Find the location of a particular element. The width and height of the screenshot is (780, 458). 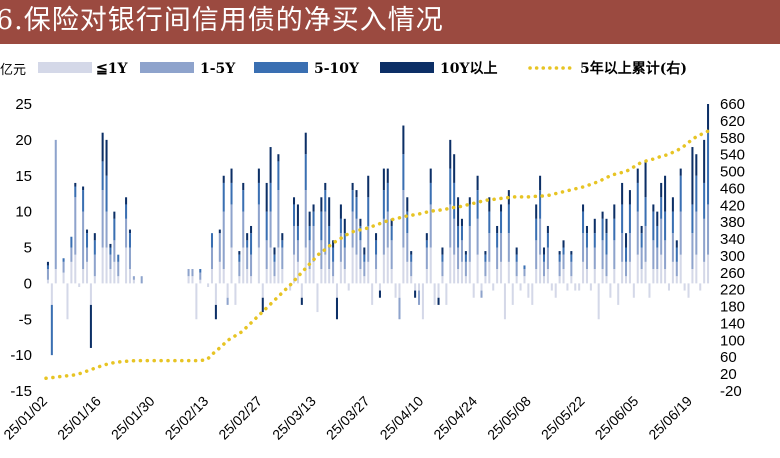

y-right-tick: 260 is located at coordinates (732, 273).